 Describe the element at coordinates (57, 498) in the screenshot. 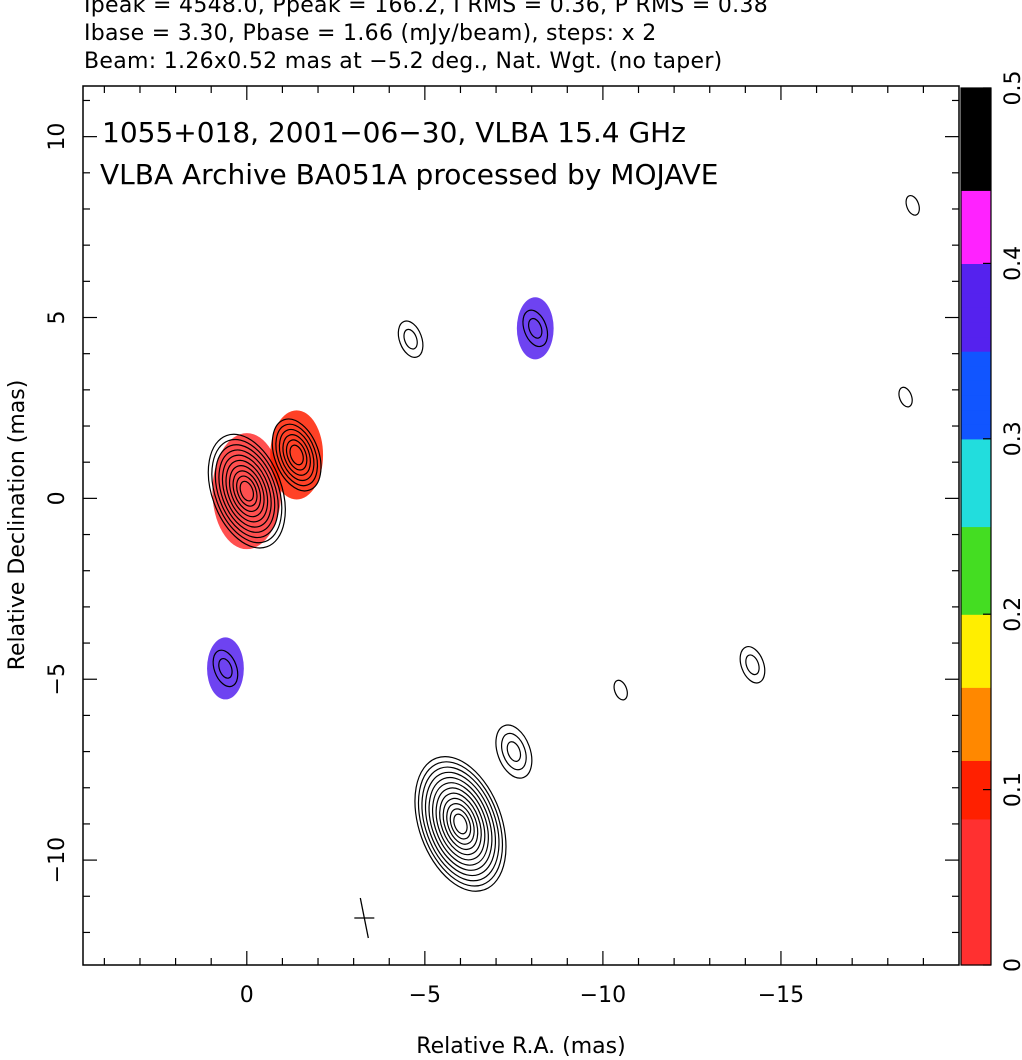

I see `y-tick-label: 0` at that location.